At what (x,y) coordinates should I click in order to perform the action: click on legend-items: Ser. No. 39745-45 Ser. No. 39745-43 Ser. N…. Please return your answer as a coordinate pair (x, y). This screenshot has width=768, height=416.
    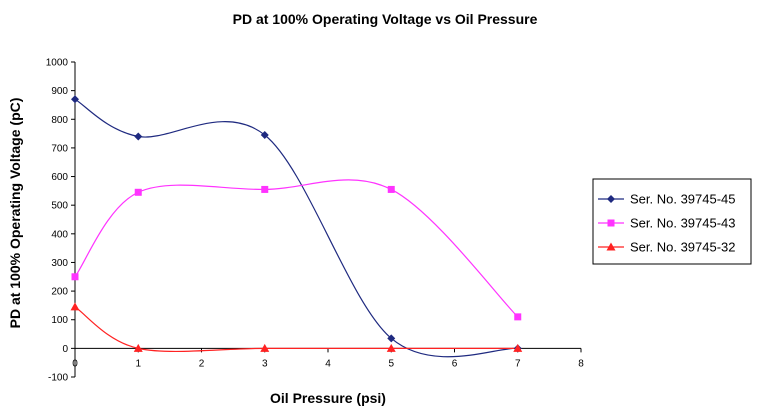
    Looking at the image, I should click on (667, 223).